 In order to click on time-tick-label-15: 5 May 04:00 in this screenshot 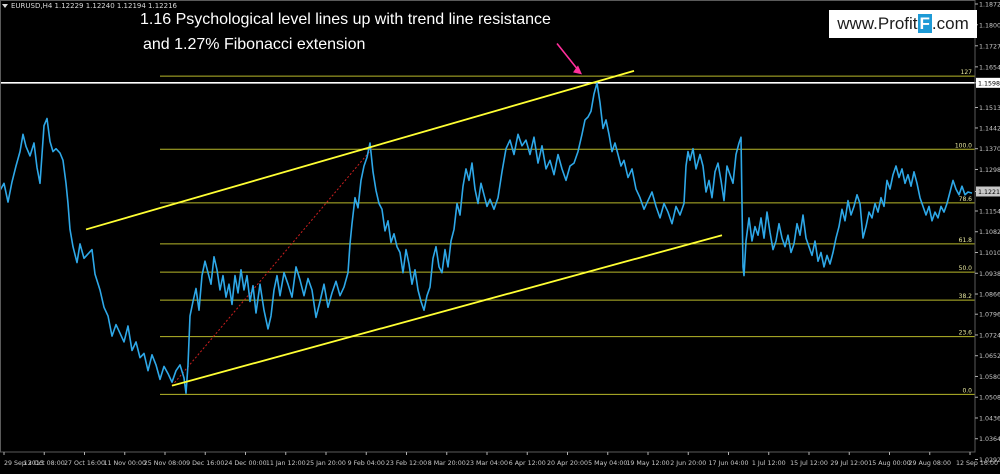, I will do `click(607, 463)`.